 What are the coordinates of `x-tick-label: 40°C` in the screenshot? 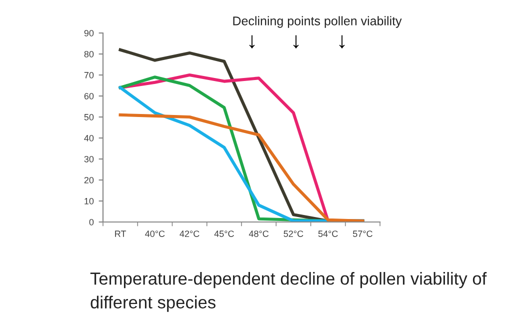 It's located at (155, 233).